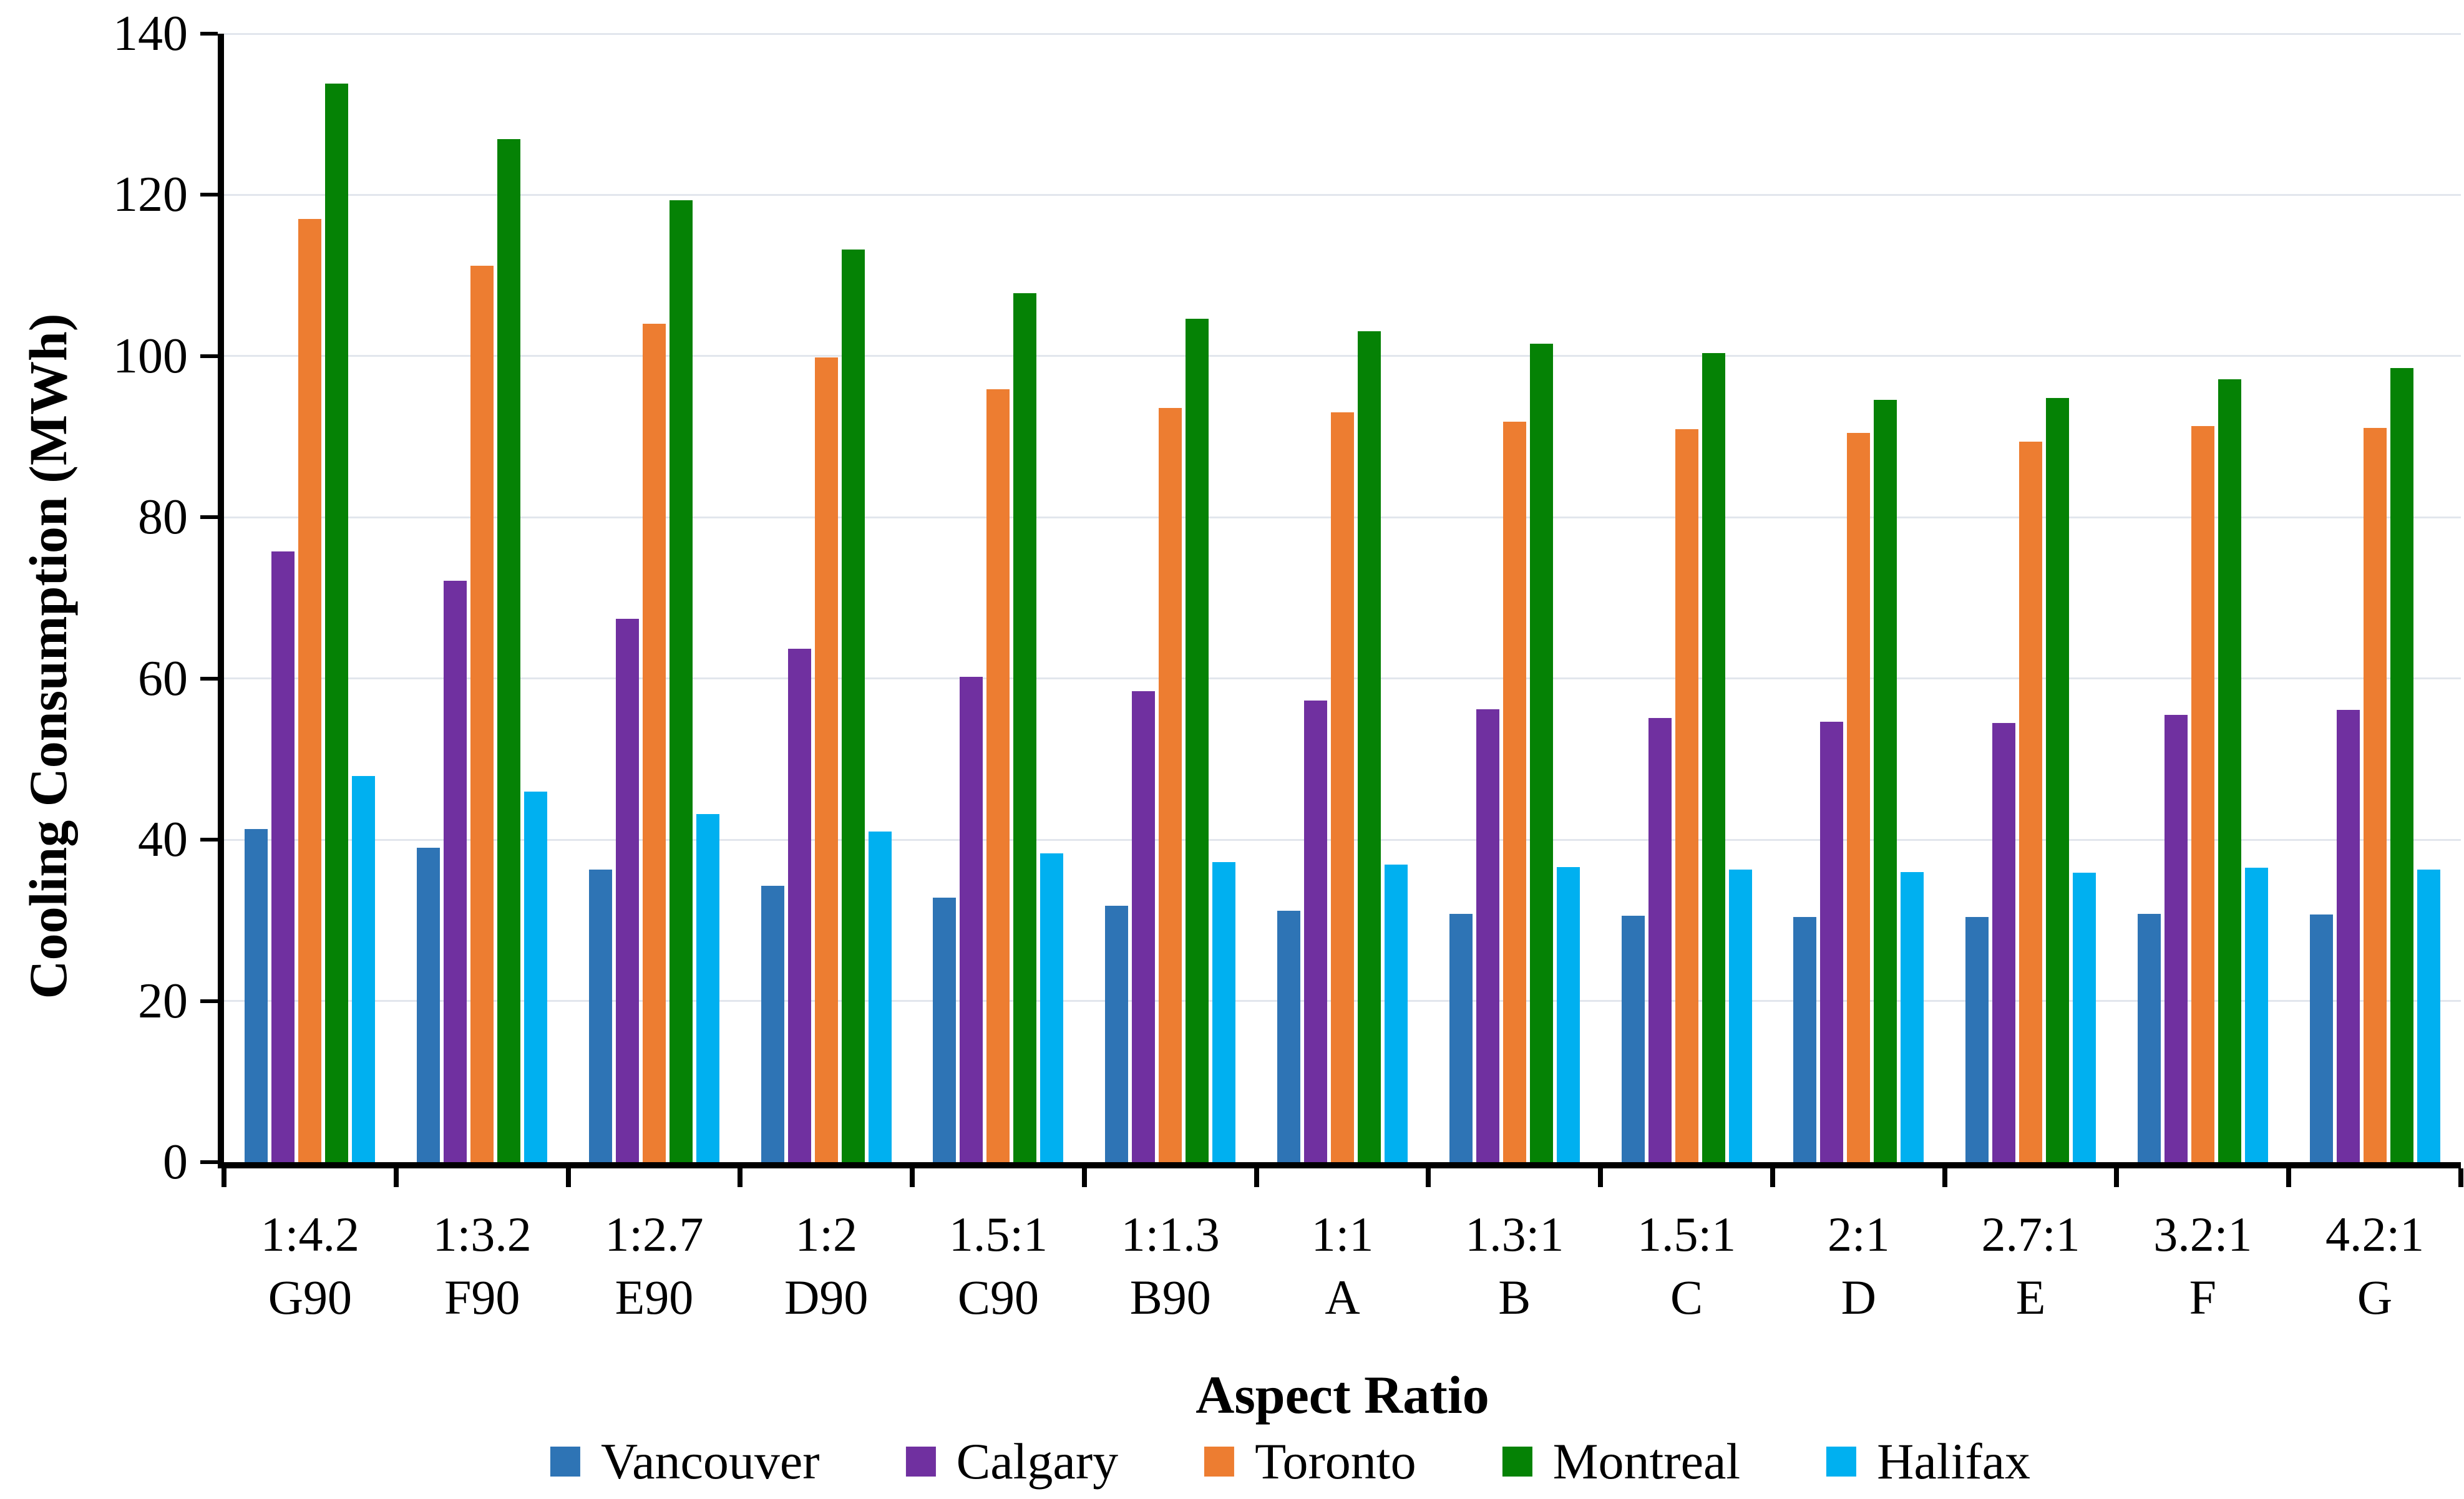 This screenshot has height=1499, width=2464. I want to click on legend-item-calgary: Calgary, so click(1012, 1462).